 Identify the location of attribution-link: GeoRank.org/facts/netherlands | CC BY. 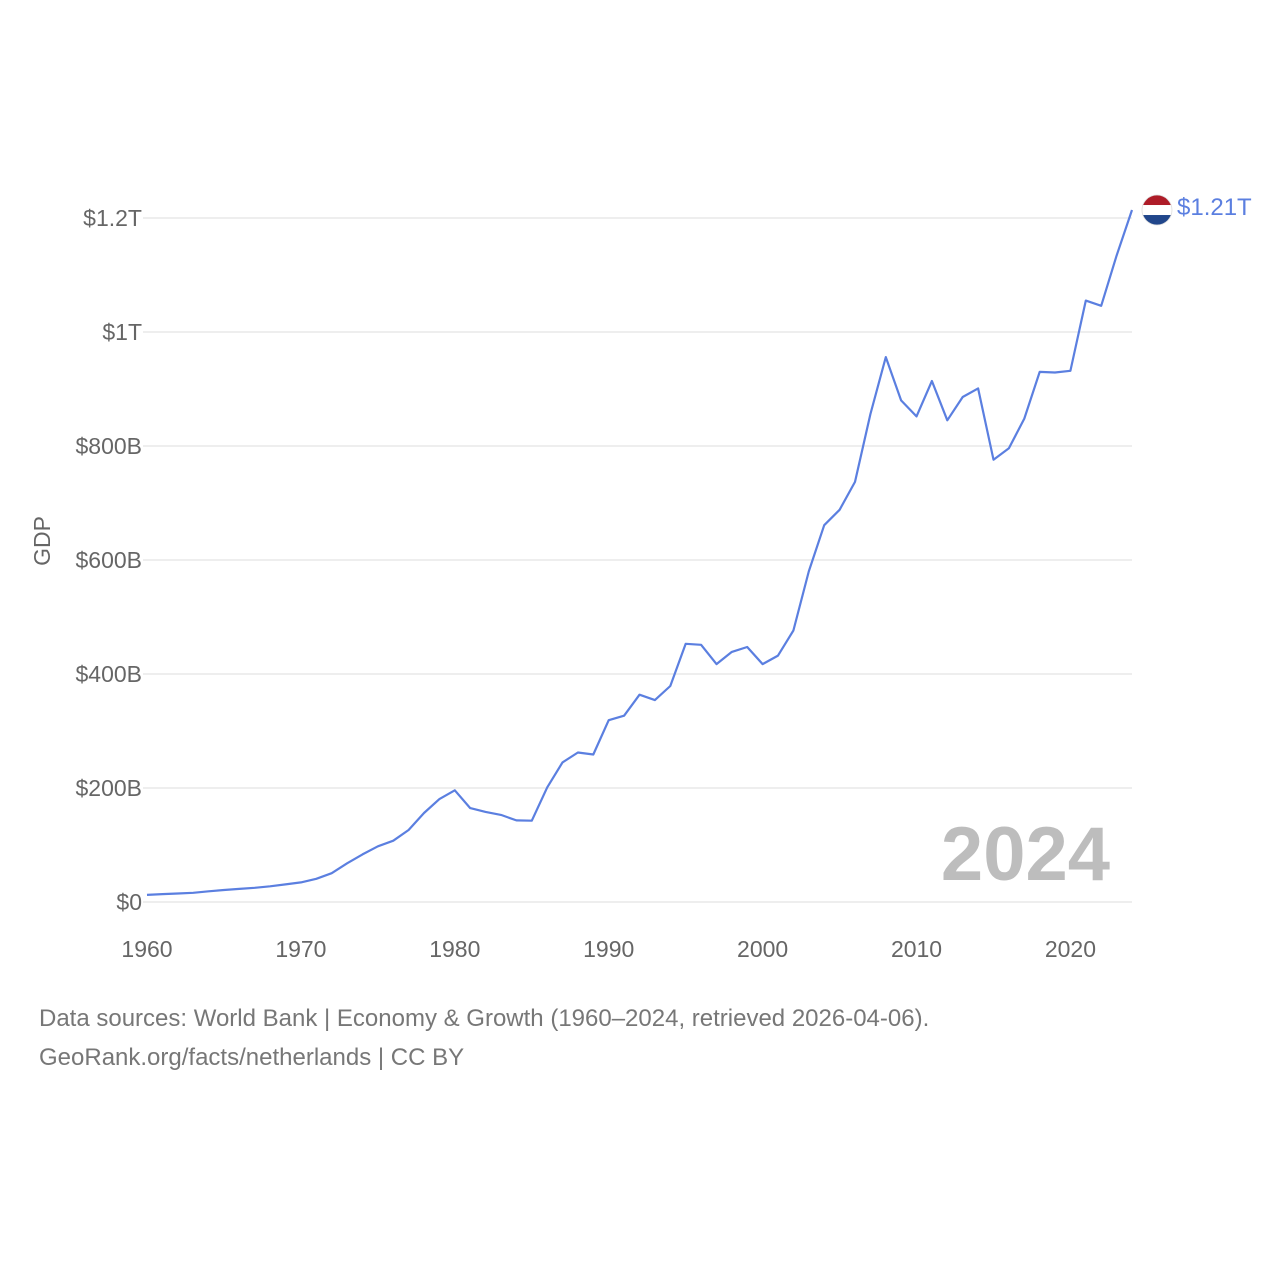
(252, 1057).